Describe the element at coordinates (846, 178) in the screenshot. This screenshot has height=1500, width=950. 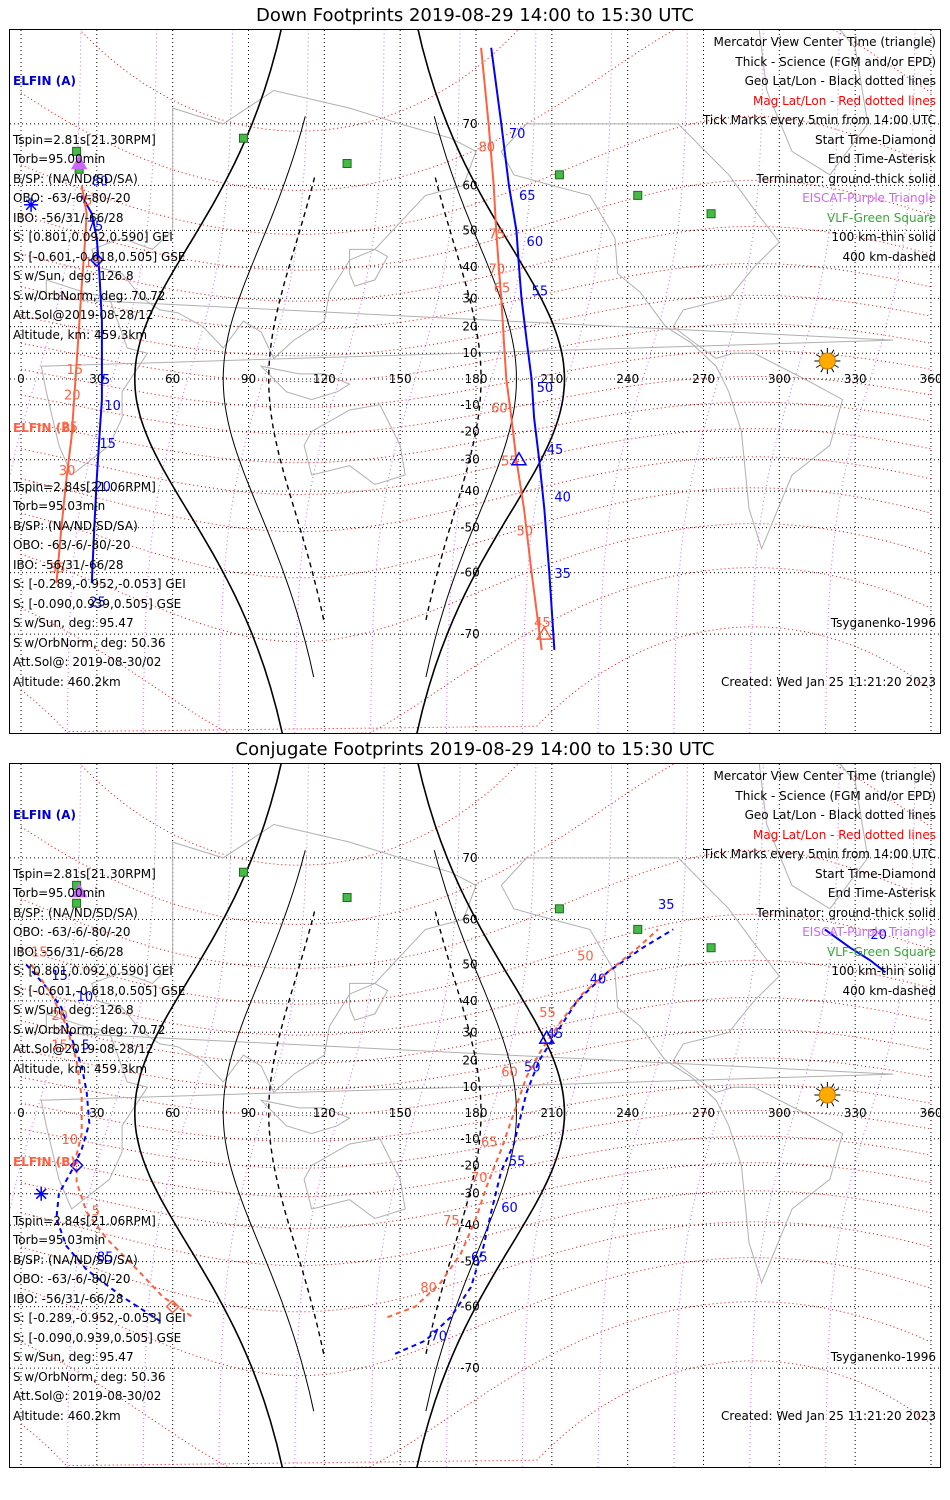
I see `legend-item: Terminator: ground-thick solid` at that location.